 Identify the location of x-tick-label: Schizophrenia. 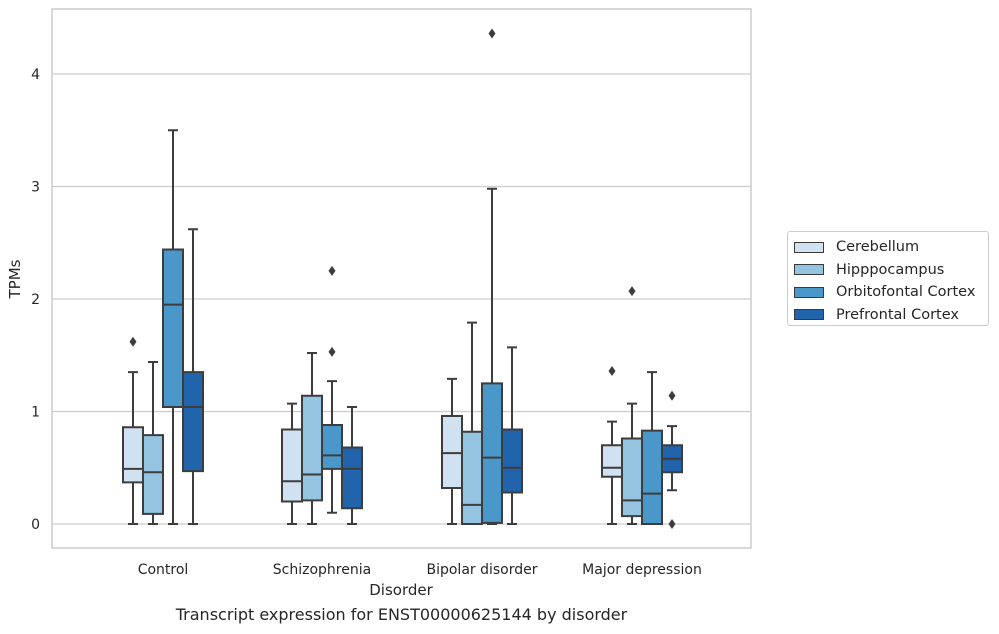
(322, 570).